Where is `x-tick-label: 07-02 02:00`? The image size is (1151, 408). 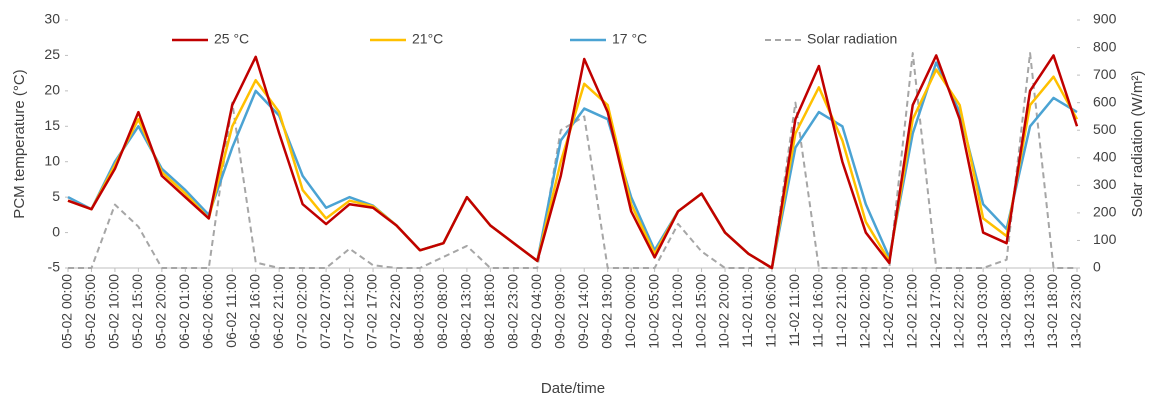
x-tick-label: 07-02 02:00 is located at coordinates (301, 311).